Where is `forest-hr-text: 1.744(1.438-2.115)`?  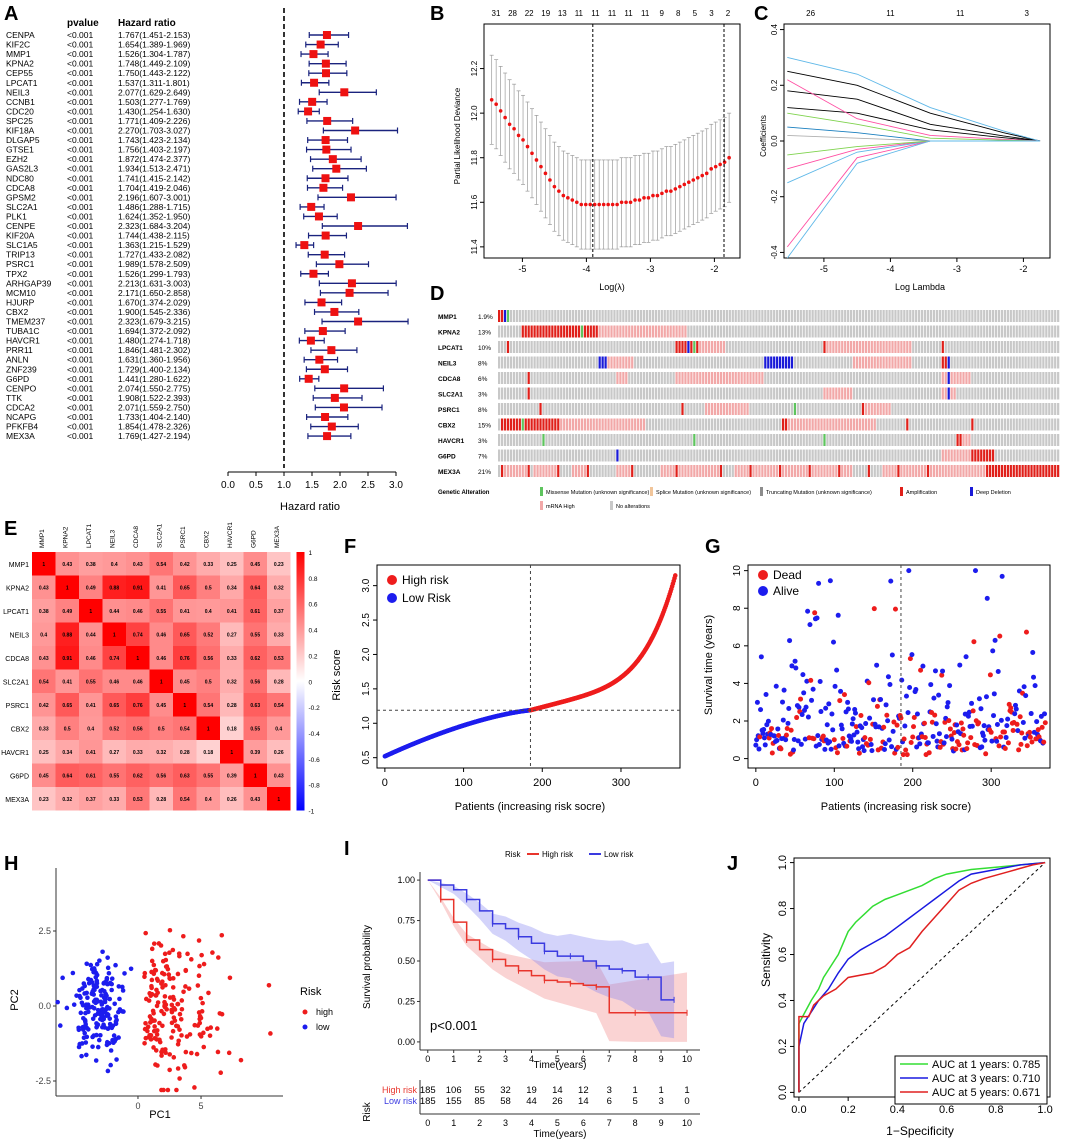 forest-hr-text: 1.744(1.438-2.115) is located at coordinates (154, 236).